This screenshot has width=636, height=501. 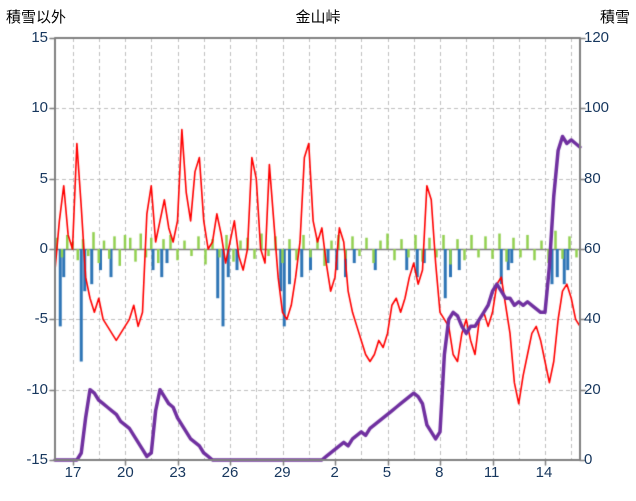 I want to click on right-axis-title: 積雪, so click(x=614, y=17).